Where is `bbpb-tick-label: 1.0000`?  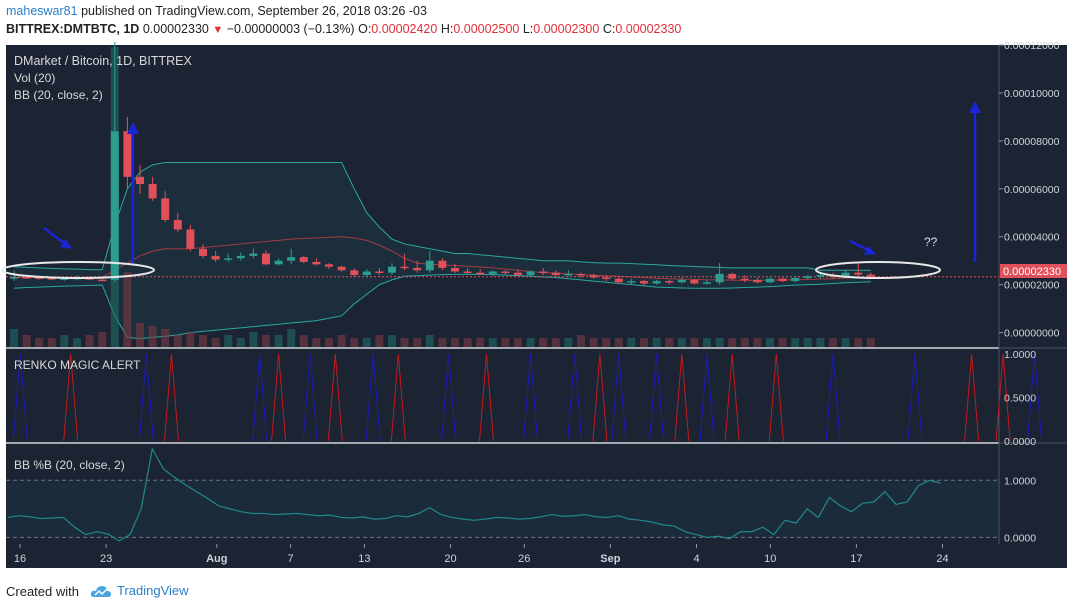 bbpb-tick-label: 1.0000 is located at coordinates (1020, 481).